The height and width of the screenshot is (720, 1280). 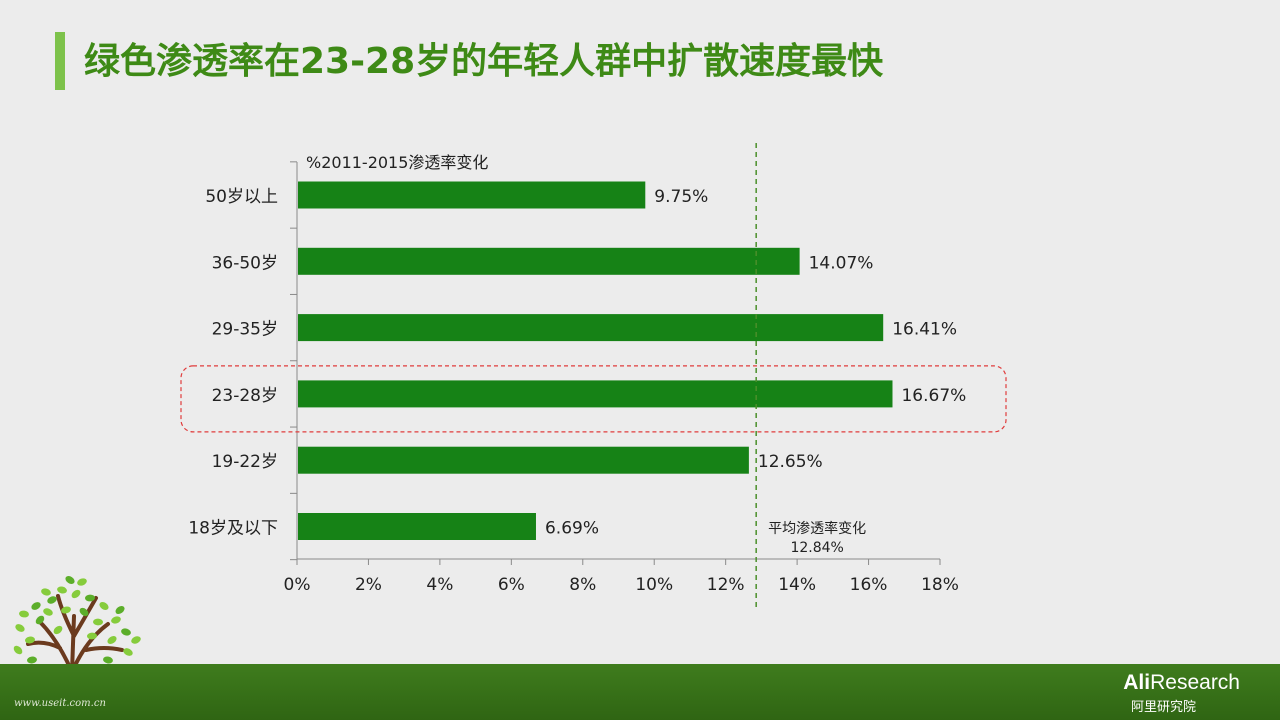 I want to click on category-label: 23-28岁, so click(x=245, y=396).